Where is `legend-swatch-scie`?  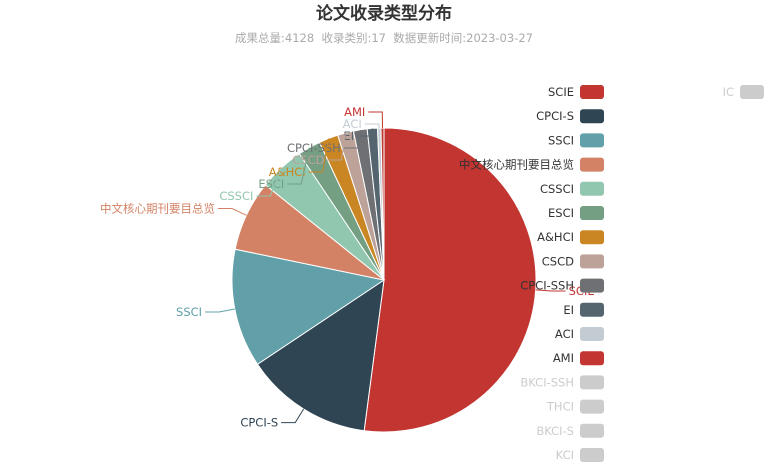
legend-swatch-scie is located at coordinates (592, 92).